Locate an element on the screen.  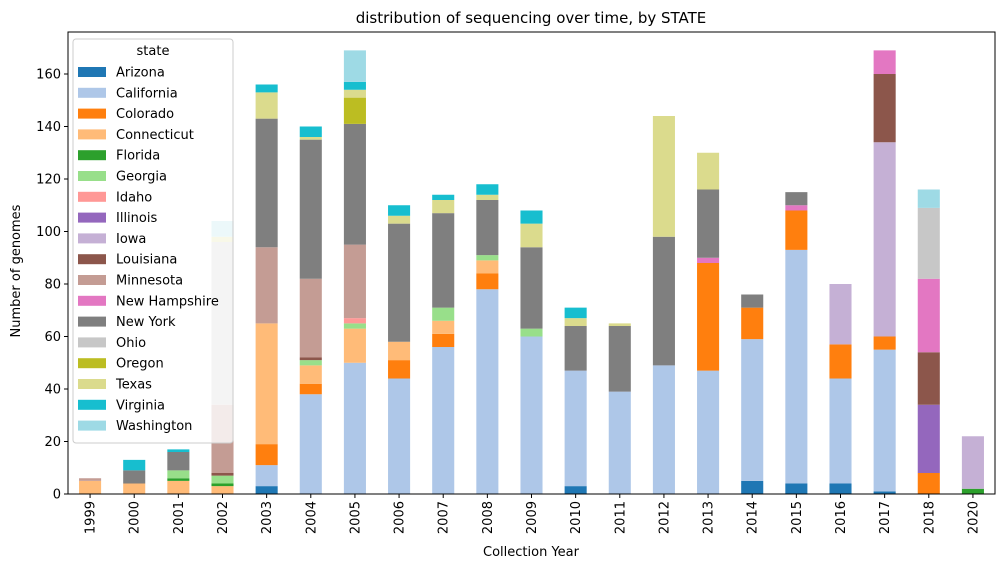
bar-segment-2020-iowa is located at coordinates (972, 462).